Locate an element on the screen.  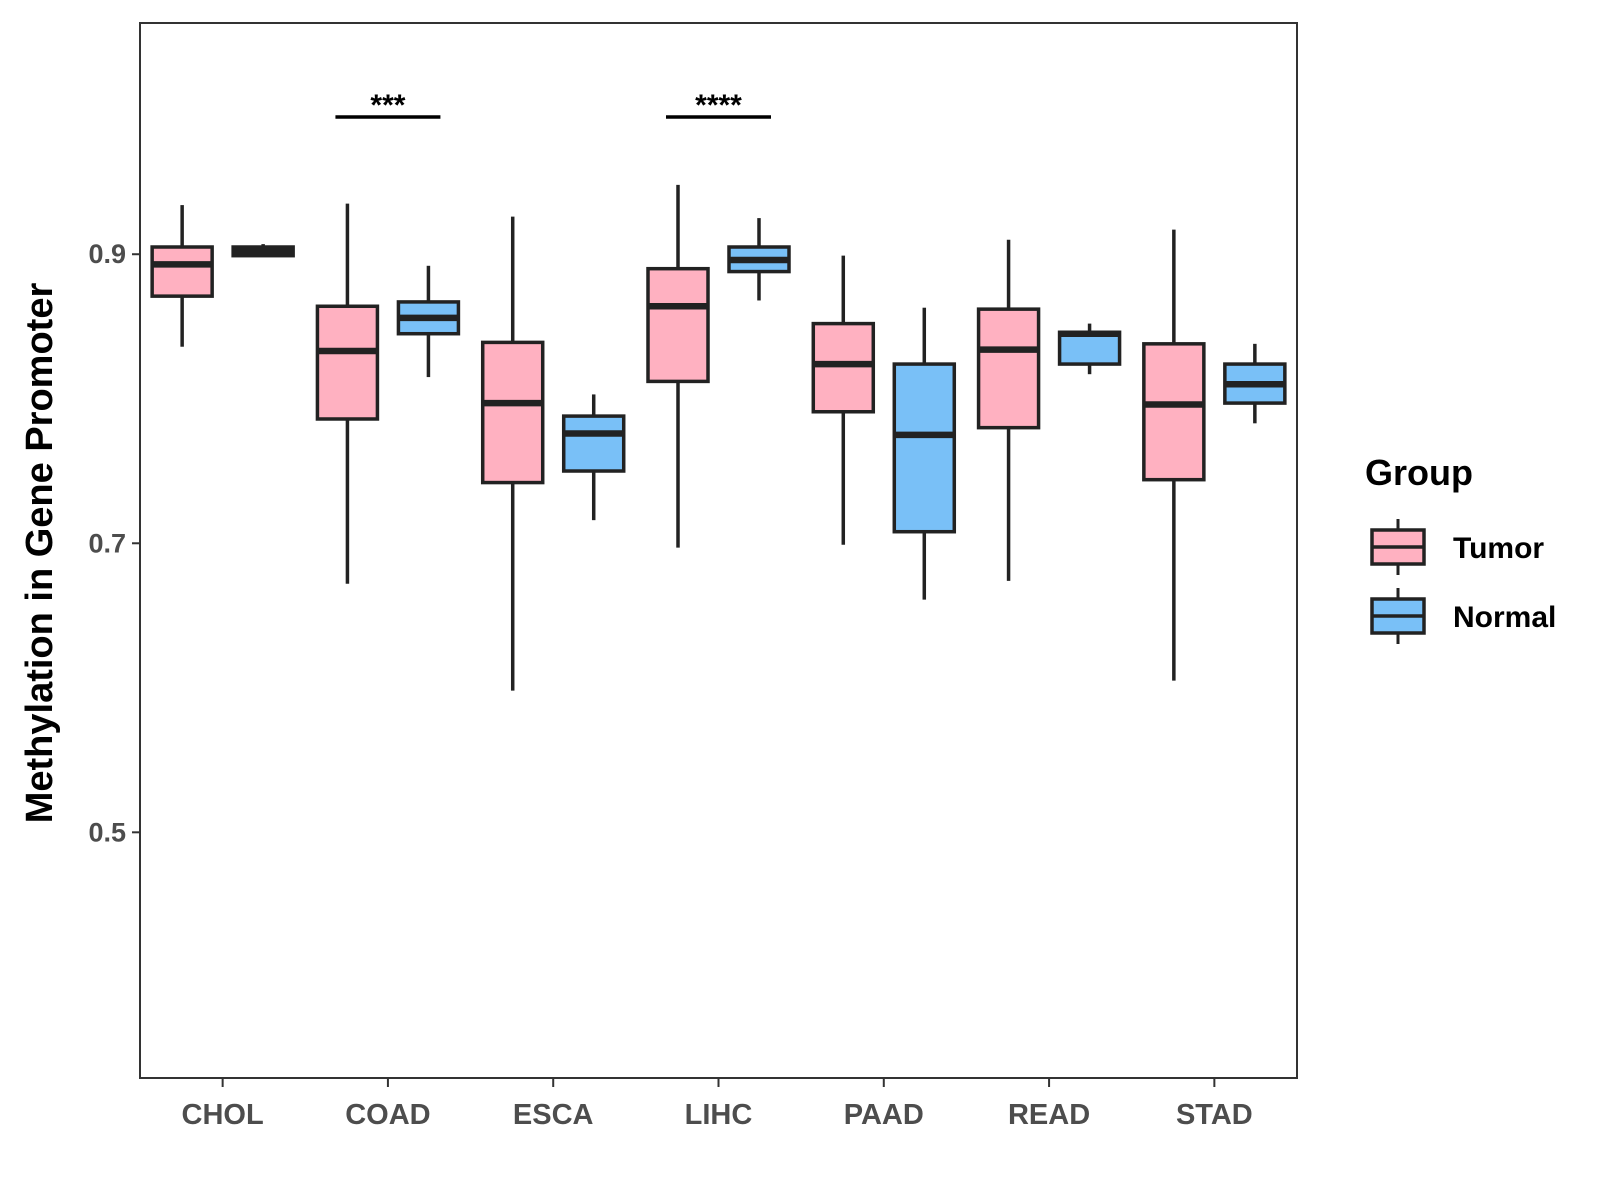
box-tumor-lihc is located at coordinates (678, 366).